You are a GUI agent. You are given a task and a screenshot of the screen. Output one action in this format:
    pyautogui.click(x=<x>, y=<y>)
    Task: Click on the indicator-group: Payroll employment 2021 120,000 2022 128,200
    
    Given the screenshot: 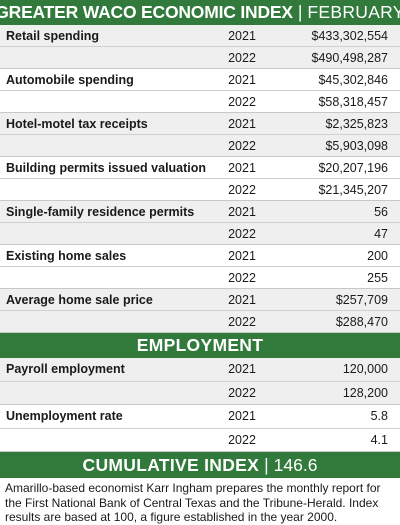 What is the action you would take?
    pyautogui.click(x=200, y=381)
    